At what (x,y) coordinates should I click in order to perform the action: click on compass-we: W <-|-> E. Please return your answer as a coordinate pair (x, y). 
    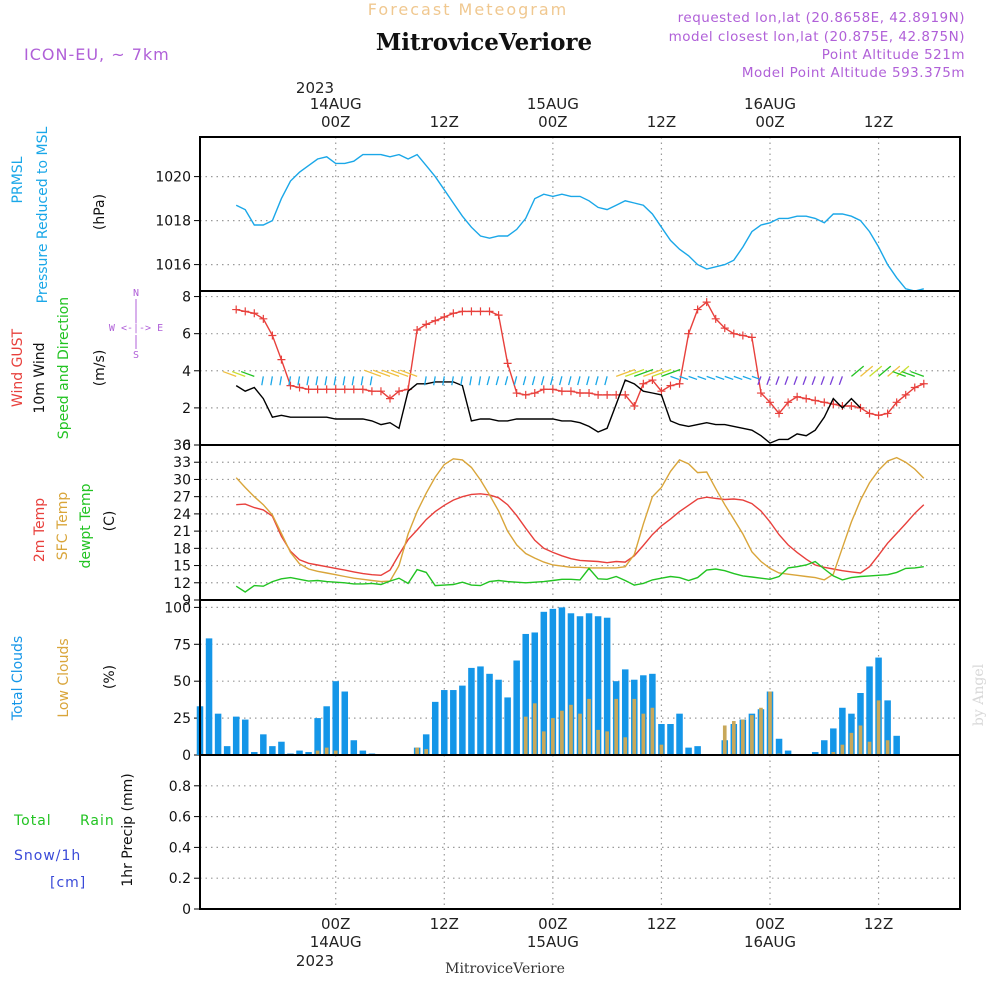
    Looking at the image, I should click on (136, 328).